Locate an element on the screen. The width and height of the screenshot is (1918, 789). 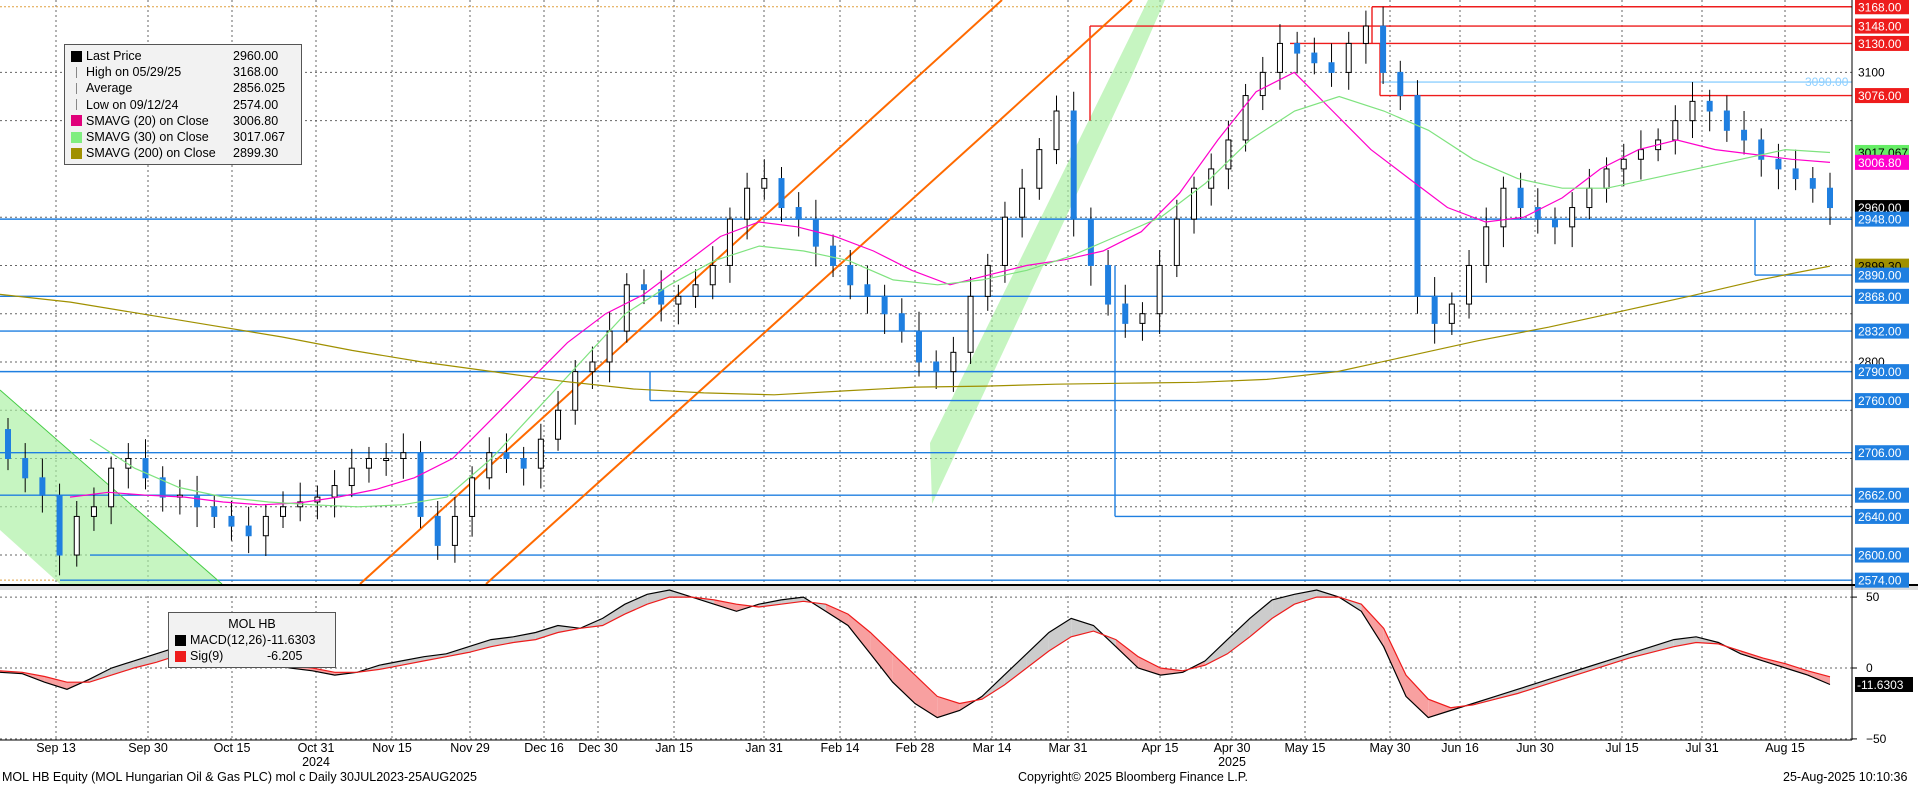
panel-divider is located at coordinates (959, 587).